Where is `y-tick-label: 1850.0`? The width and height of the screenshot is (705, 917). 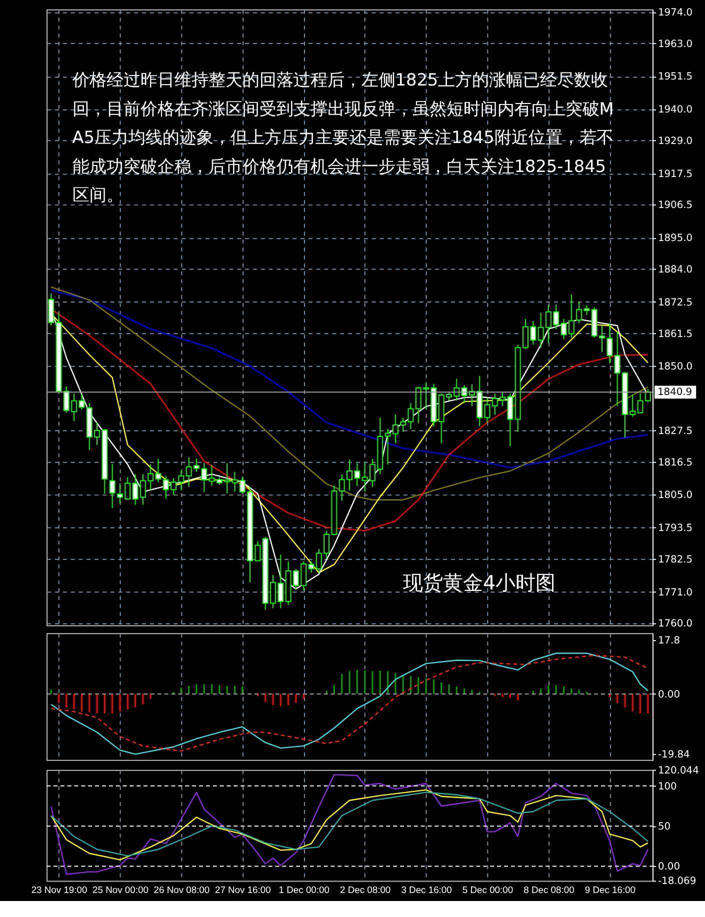
y-tick-label: 1850.0 is located at coordinates (675, 367).